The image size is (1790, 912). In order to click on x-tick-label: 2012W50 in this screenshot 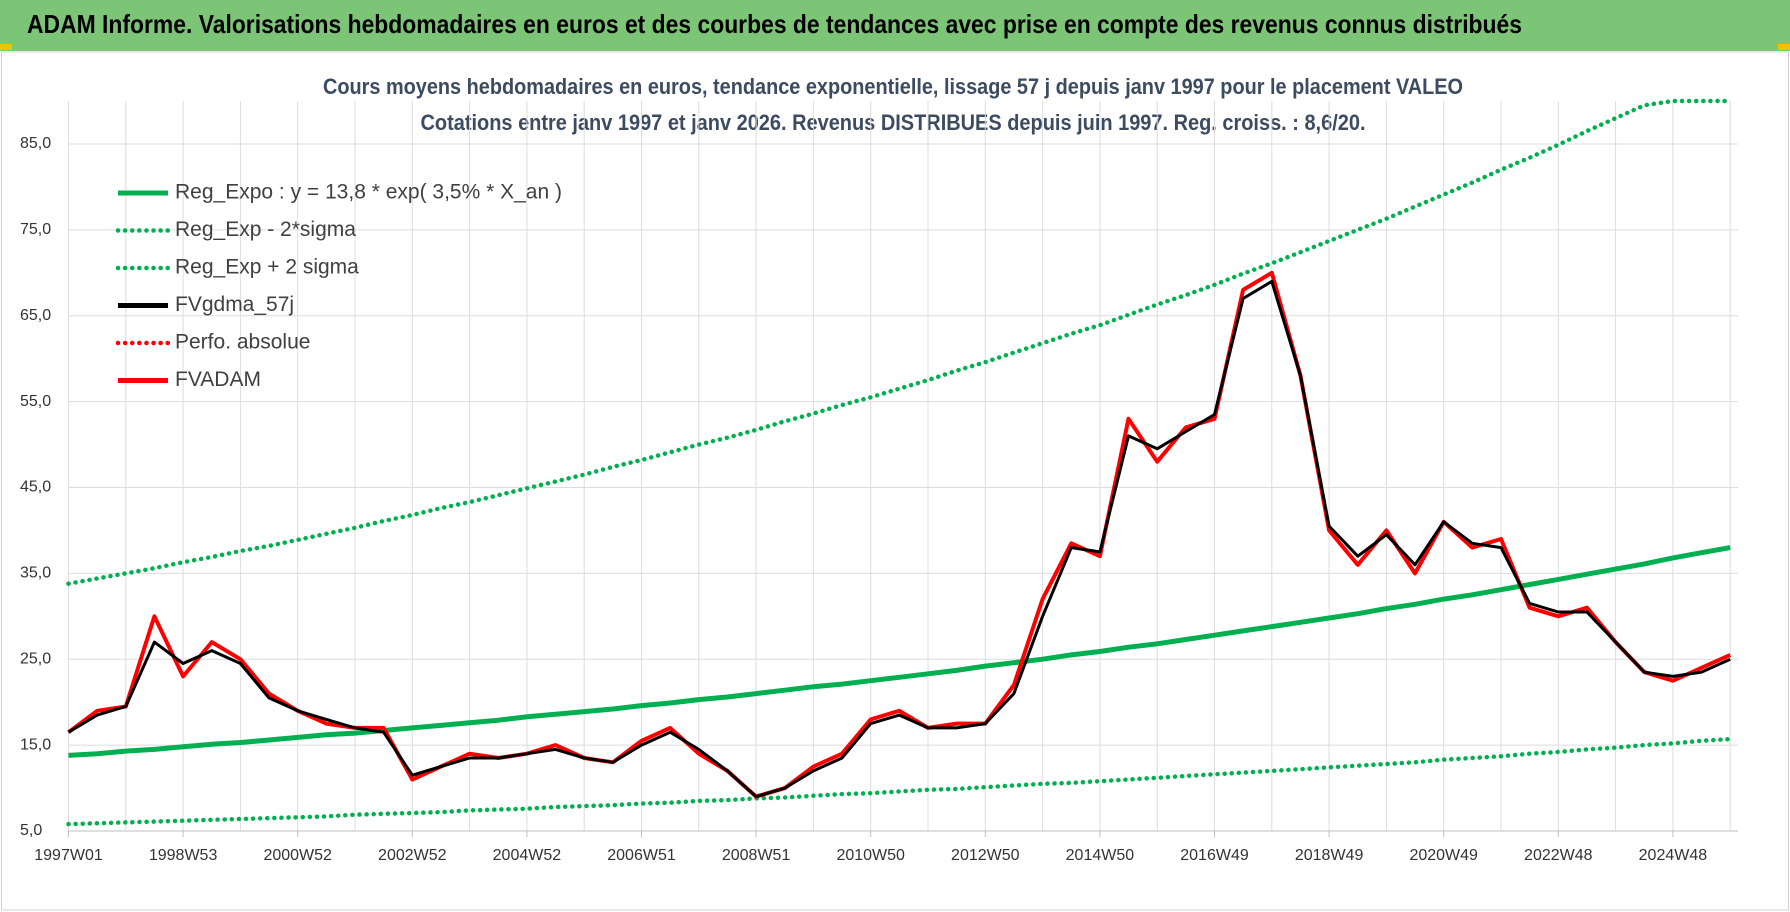, I will do `click(985, 855)`.